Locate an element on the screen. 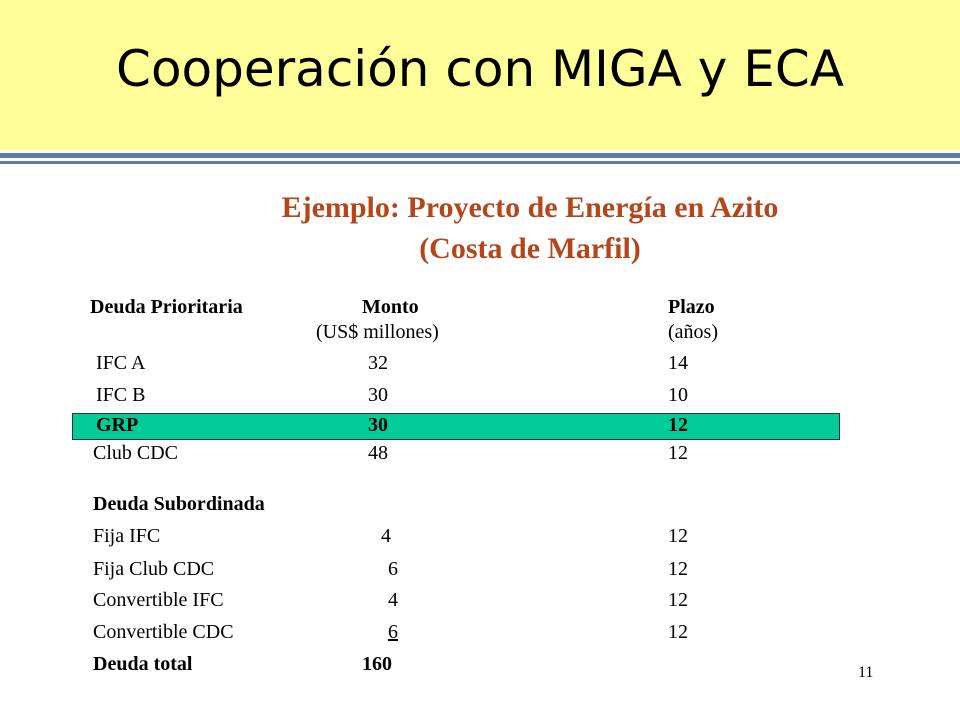  header-amount: Monto is located at coordinates (390, 307).